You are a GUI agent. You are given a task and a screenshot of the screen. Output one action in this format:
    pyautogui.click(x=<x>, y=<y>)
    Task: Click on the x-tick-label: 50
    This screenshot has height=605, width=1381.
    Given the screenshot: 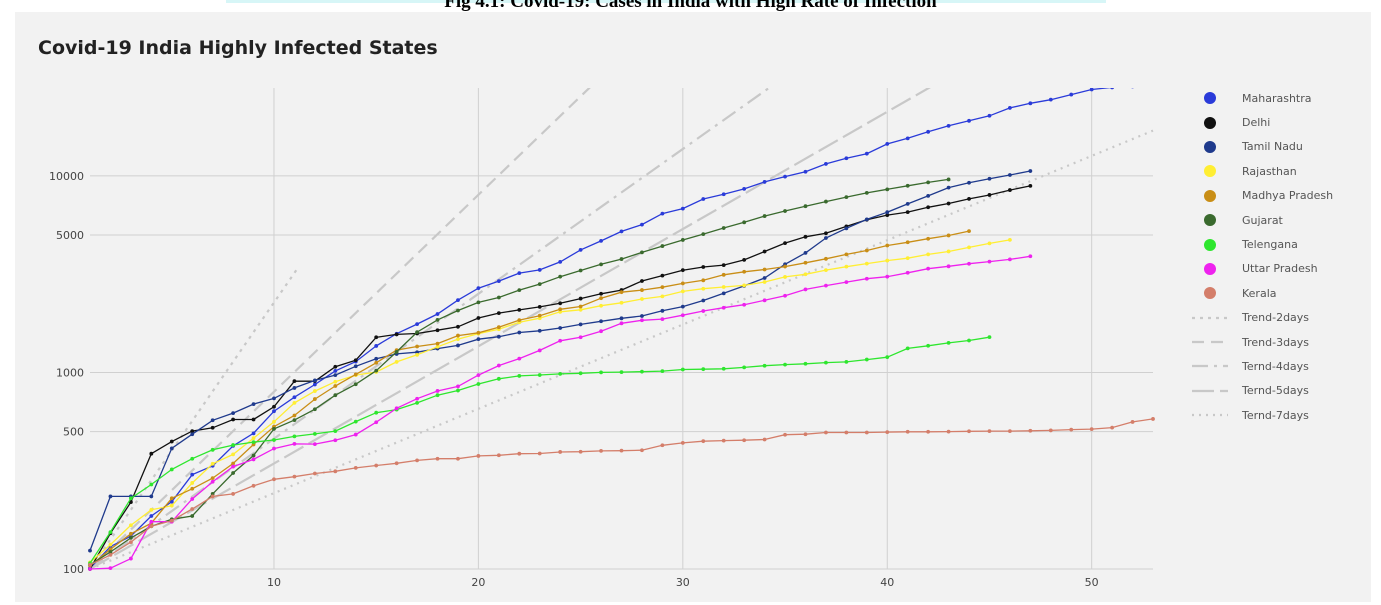 What is the action you would take?
    pyautogui.click(x=1092, y=582)
    